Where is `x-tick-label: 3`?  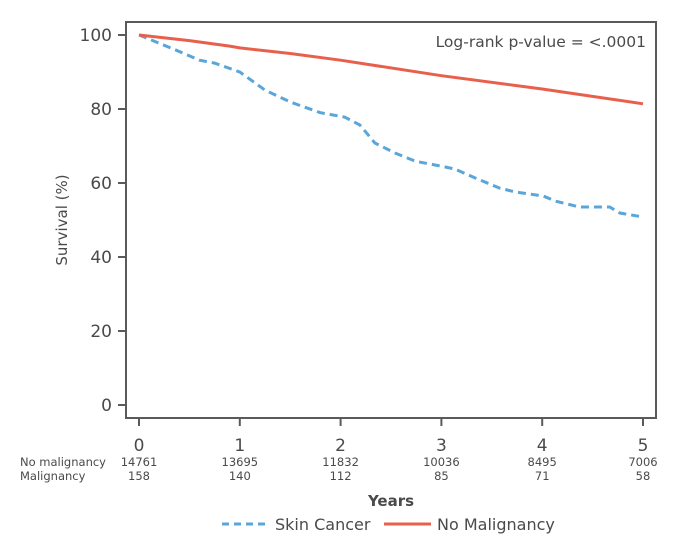 x-tick-label: 3 is located at coordinates (441, 446).